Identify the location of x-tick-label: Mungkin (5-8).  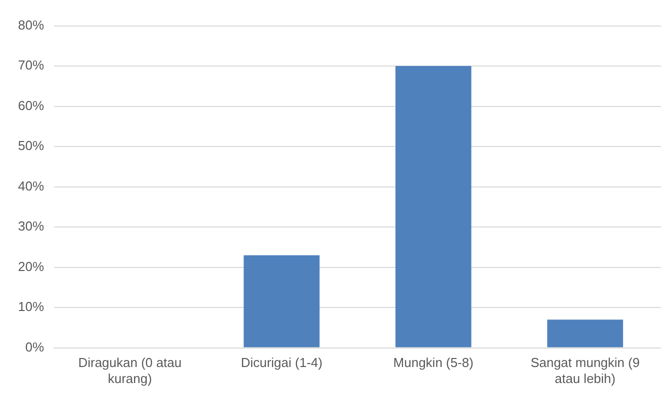
(433, 362).